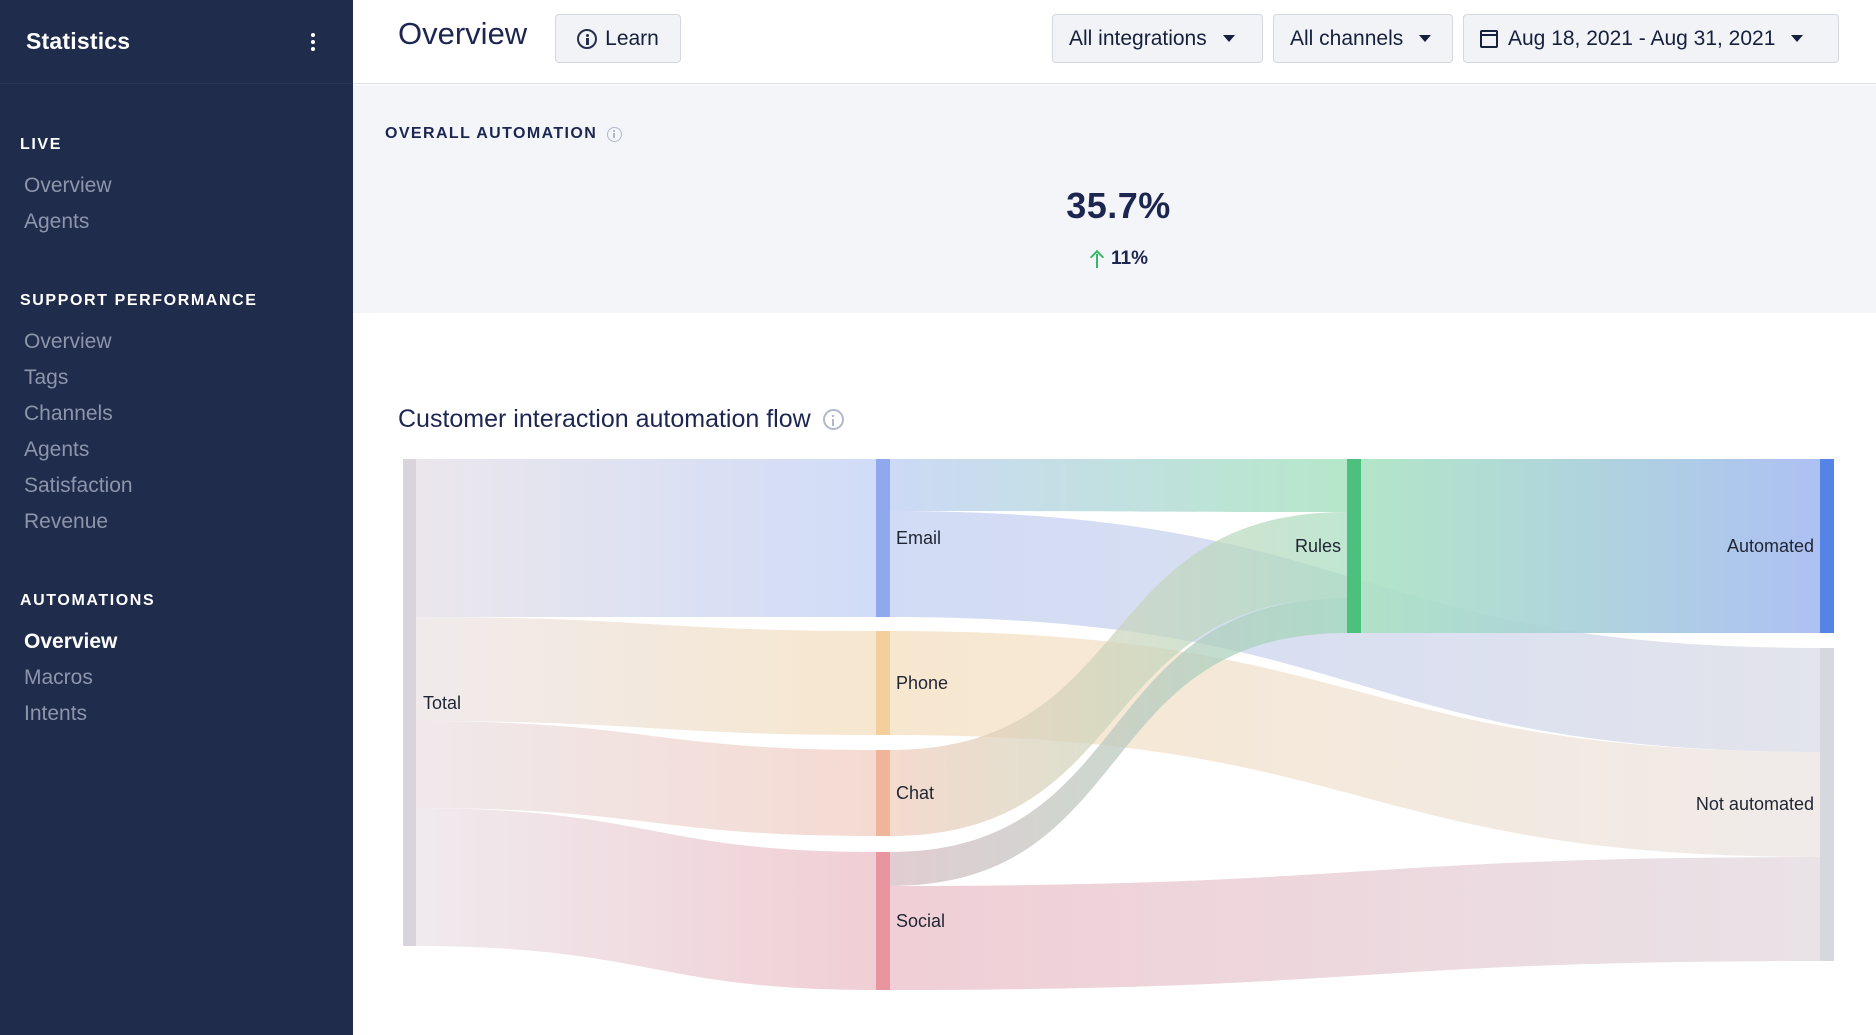 The width and height of the screenshot is (1876, 1035). Describe the element at coordinates (139, 300) in the screenshot. I see `sidebar-section-title: SUPPORT PERFORMANCE` at that location.